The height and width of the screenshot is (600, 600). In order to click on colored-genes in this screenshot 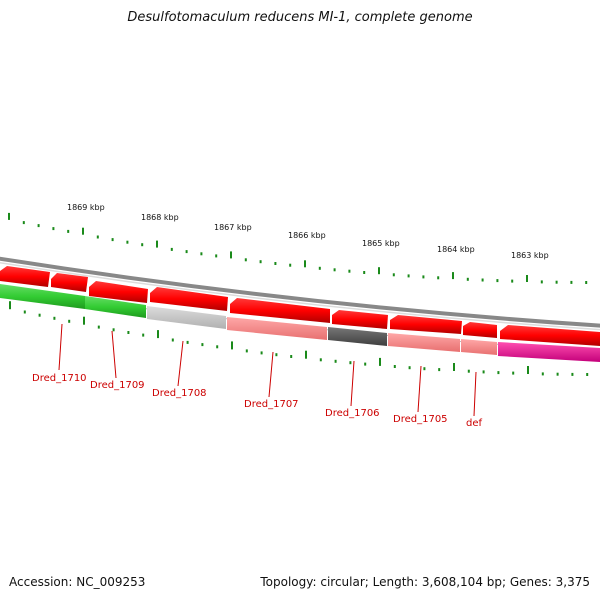, I will do `click(300, 323)`.